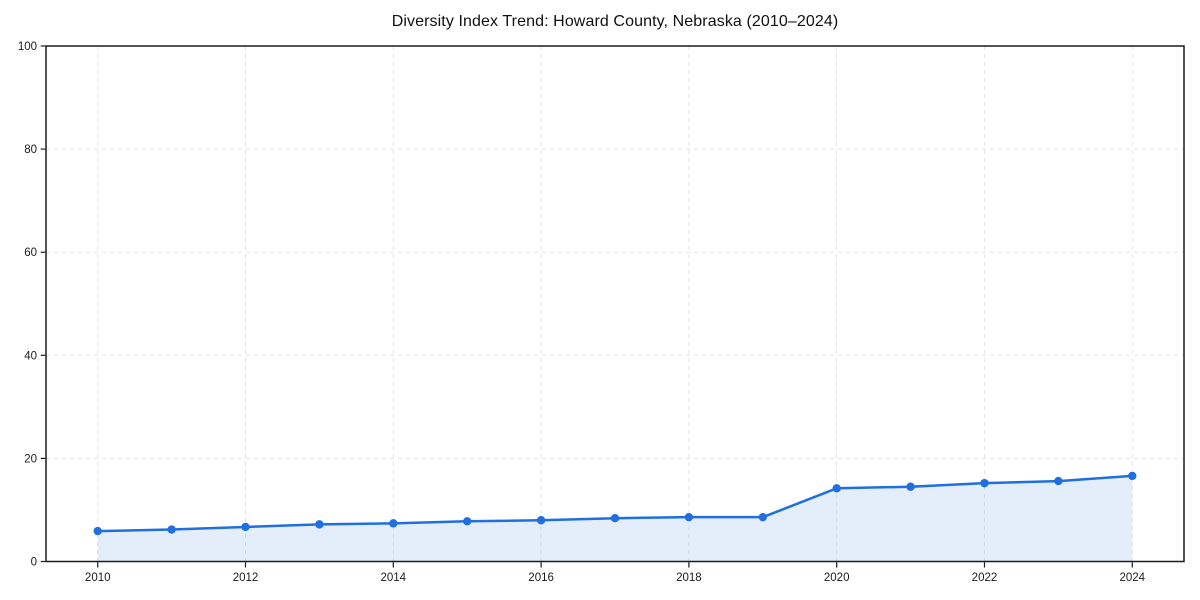 Image resolution: width=1200 pixels, height=600 pixels. Describe the element at coordinates (689, 578) in the screenshot. I see `x-axis-tick-label: 2018` at that location.